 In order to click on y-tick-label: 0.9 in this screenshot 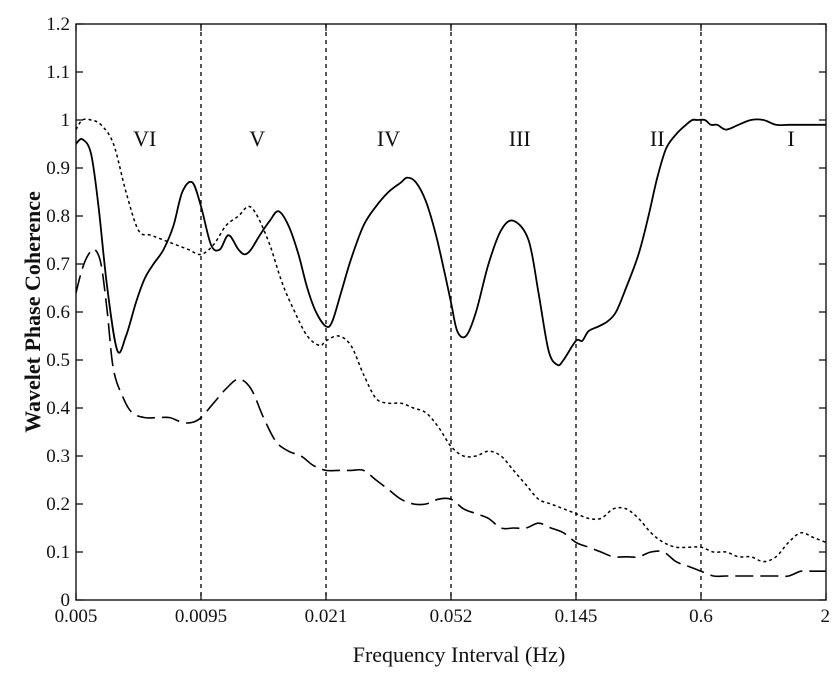, I will do `click(58, 168)`.